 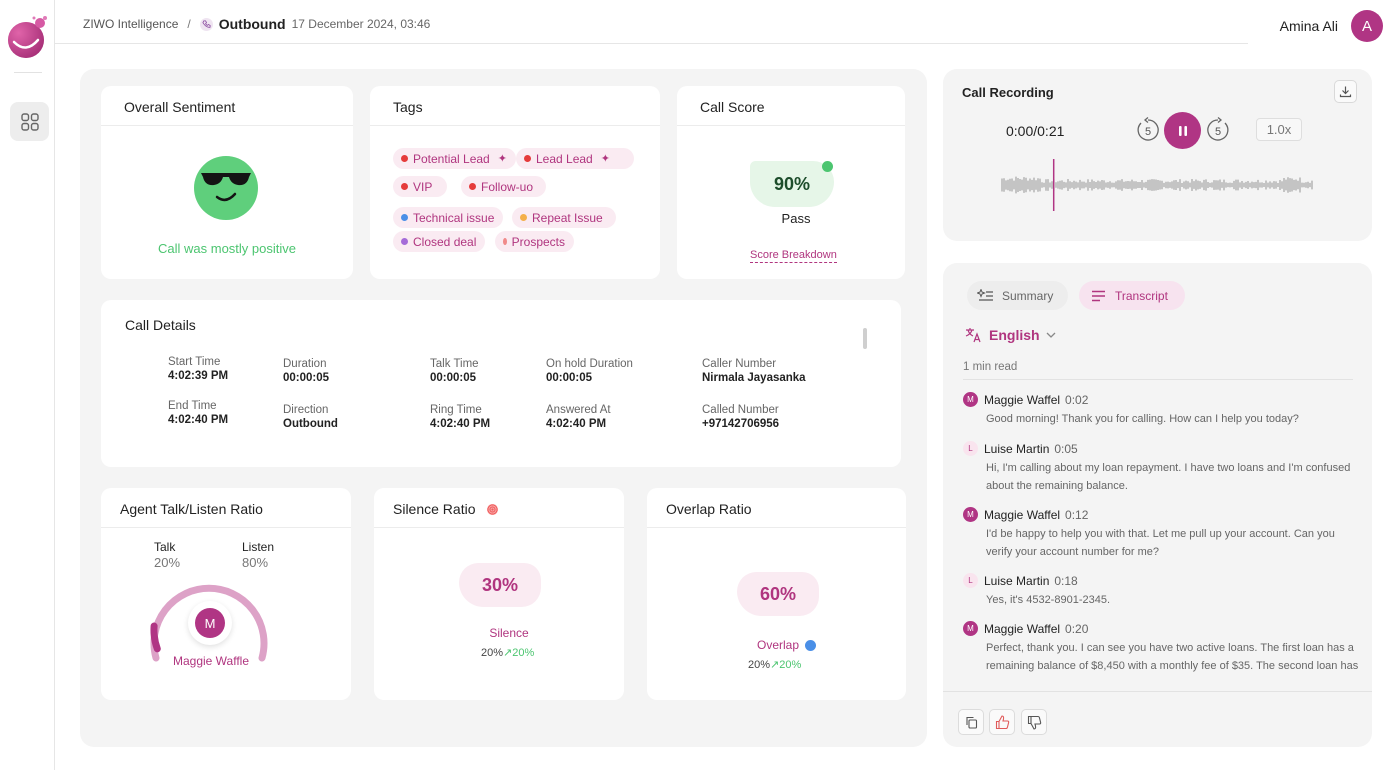 What do you see at coordinates (165, 547) in the screenshot?
I see `talk-label: Talk` at bounding box center [165, 547].